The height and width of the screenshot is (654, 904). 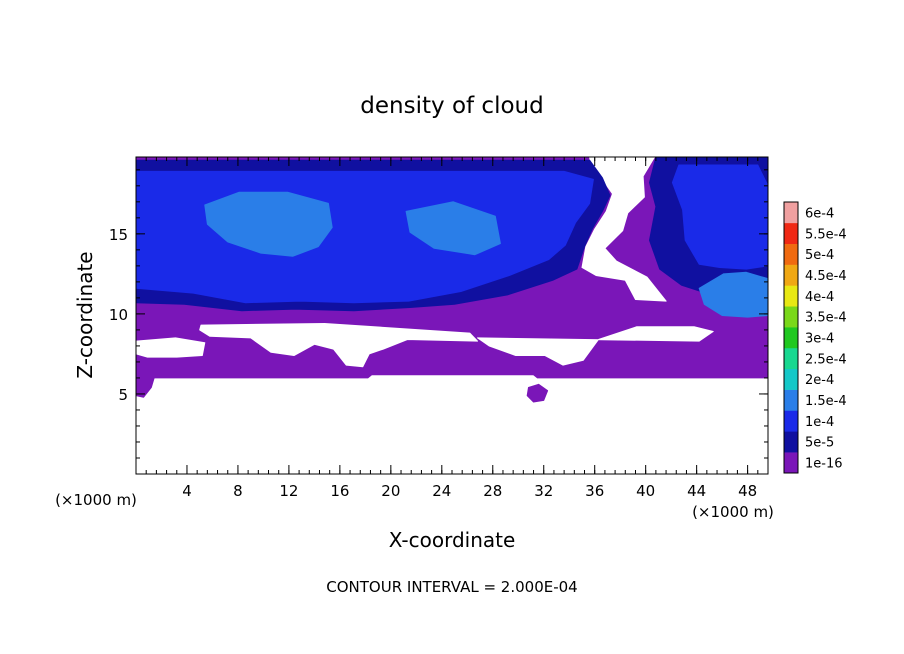 What do you see at coordinates (719, 217) in the screenshot?
I see `contour-region-blue-core-right` at bounding box center [719, 217].